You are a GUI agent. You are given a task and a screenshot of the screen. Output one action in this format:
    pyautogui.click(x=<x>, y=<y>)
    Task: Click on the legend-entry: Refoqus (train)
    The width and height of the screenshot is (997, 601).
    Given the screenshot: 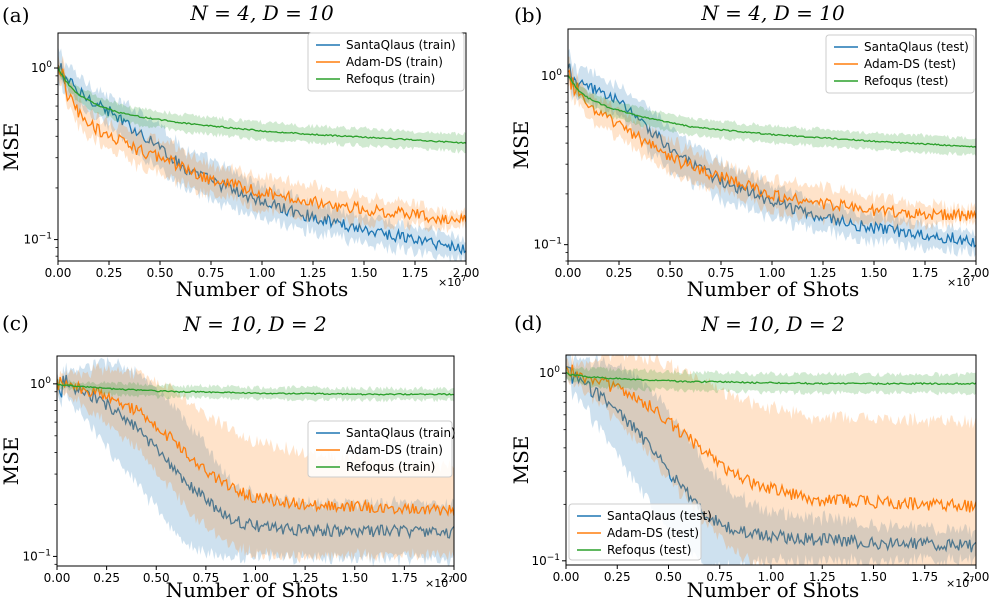 What is the action you would take?
    pyautogui.click(x=390, y=79)
    